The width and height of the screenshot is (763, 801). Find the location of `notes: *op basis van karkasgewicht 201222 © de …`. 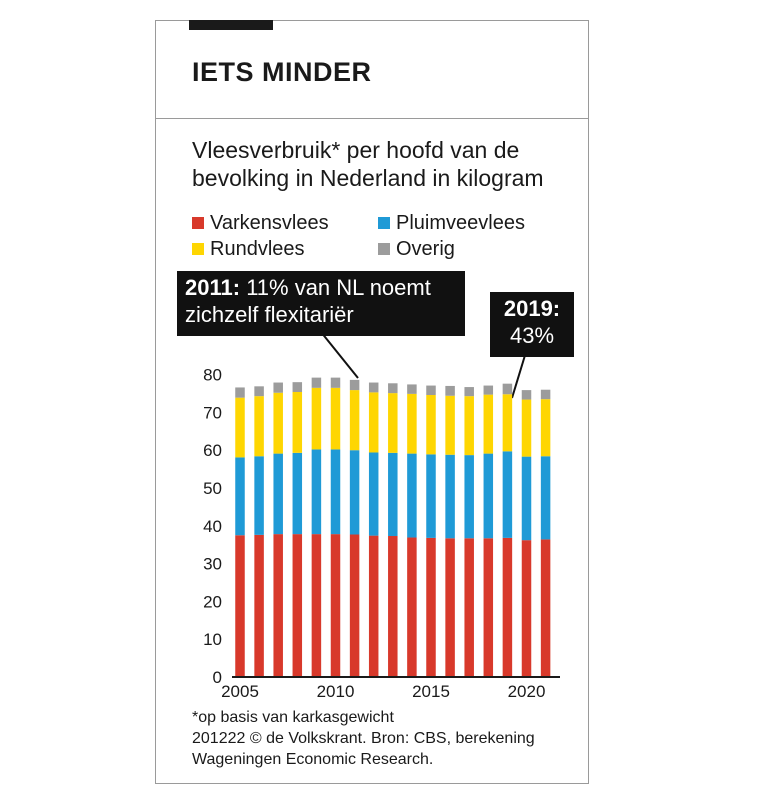

notes: *op basis van karkasgewicht 201222 © de … is located at coordinates (392, 738).